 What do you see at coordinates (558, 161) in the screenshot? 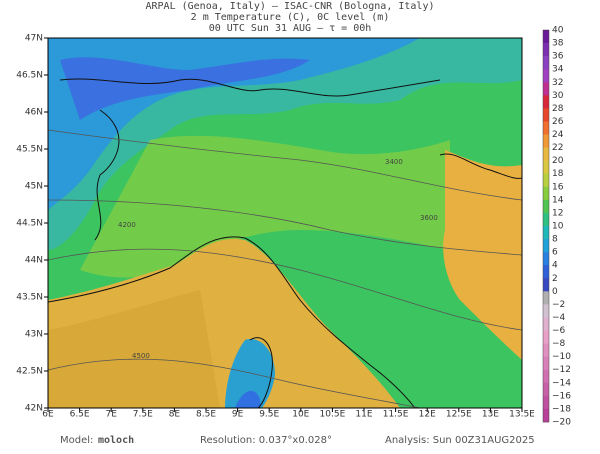
I see `colorbar-label: 20` at bounding box center [558, 161].